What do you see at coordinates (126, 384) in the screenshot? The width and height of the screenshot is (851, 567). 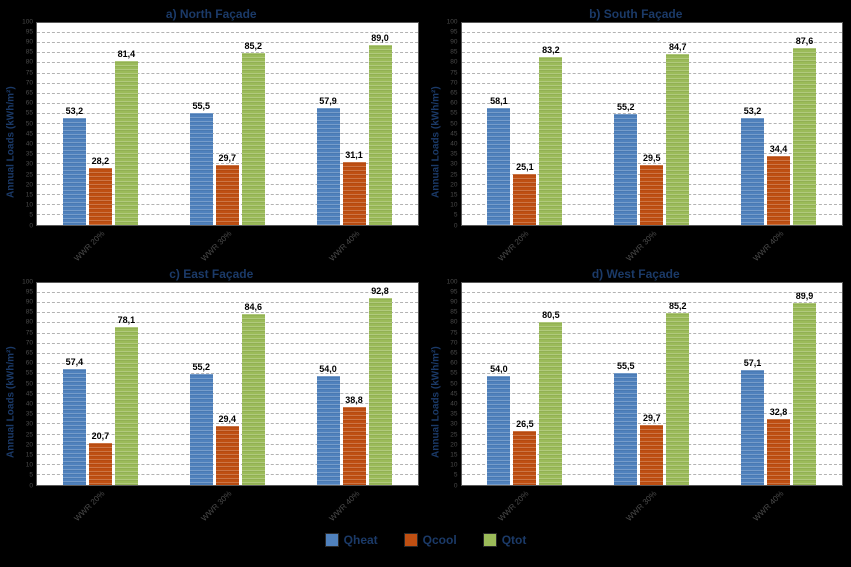 I see `bar-column: 78,1` at bounding box center [126, 384].